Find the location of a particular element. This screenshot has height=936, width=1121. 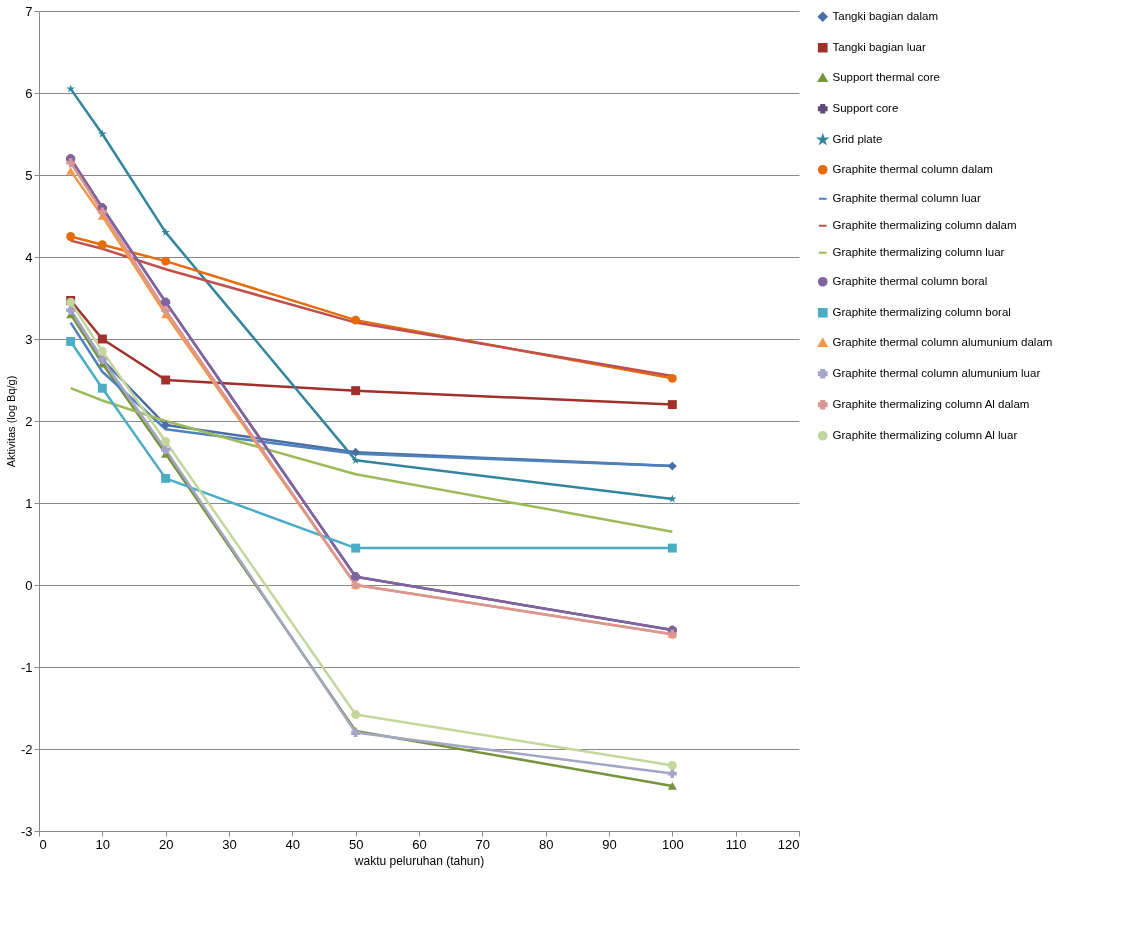

x-tick-label: 50 is located at coordinates (356, 844).